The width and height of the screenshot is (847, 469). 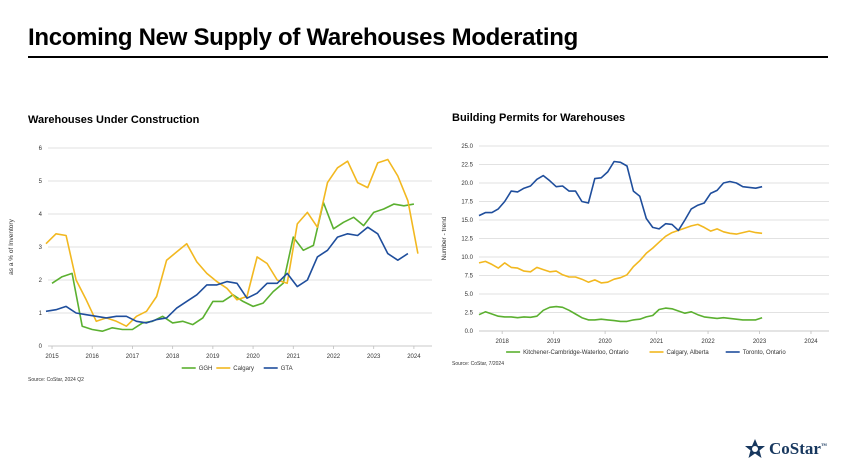 I want to click on source-note-permits: Source: CoStar, 7/2024, so click(x=478, y=364).